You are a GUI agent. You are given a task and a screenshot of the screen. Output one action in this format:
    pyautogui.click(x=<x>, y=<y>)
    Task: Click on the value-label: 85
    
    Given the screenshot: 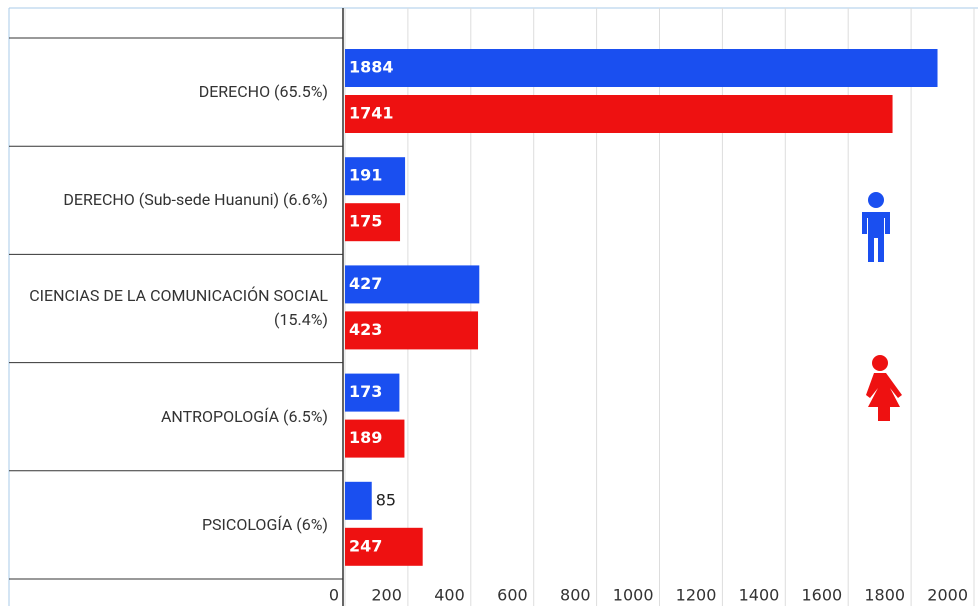 What is the action you would take?
    pyautogui.click(x=386, y=499)
    